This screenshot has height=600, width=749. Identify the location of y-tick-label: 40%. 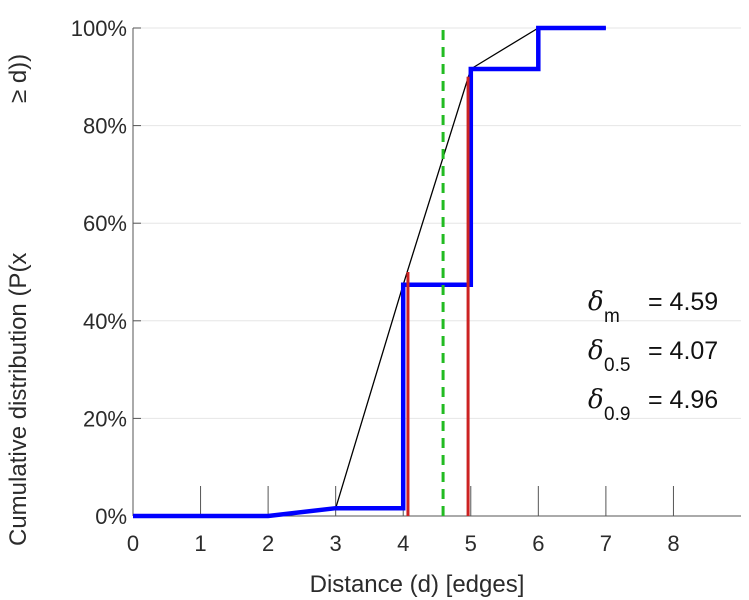
(105, 321).